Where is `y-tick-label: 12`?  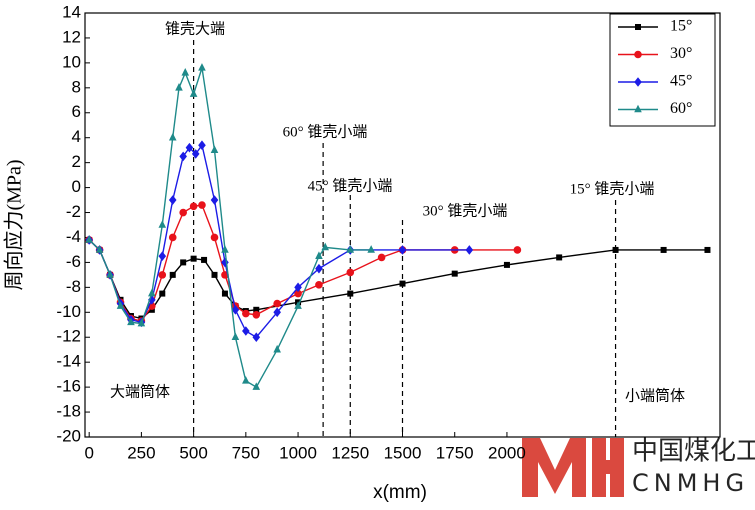
y-tick-label: 12 is located at coordinates (71, 36).